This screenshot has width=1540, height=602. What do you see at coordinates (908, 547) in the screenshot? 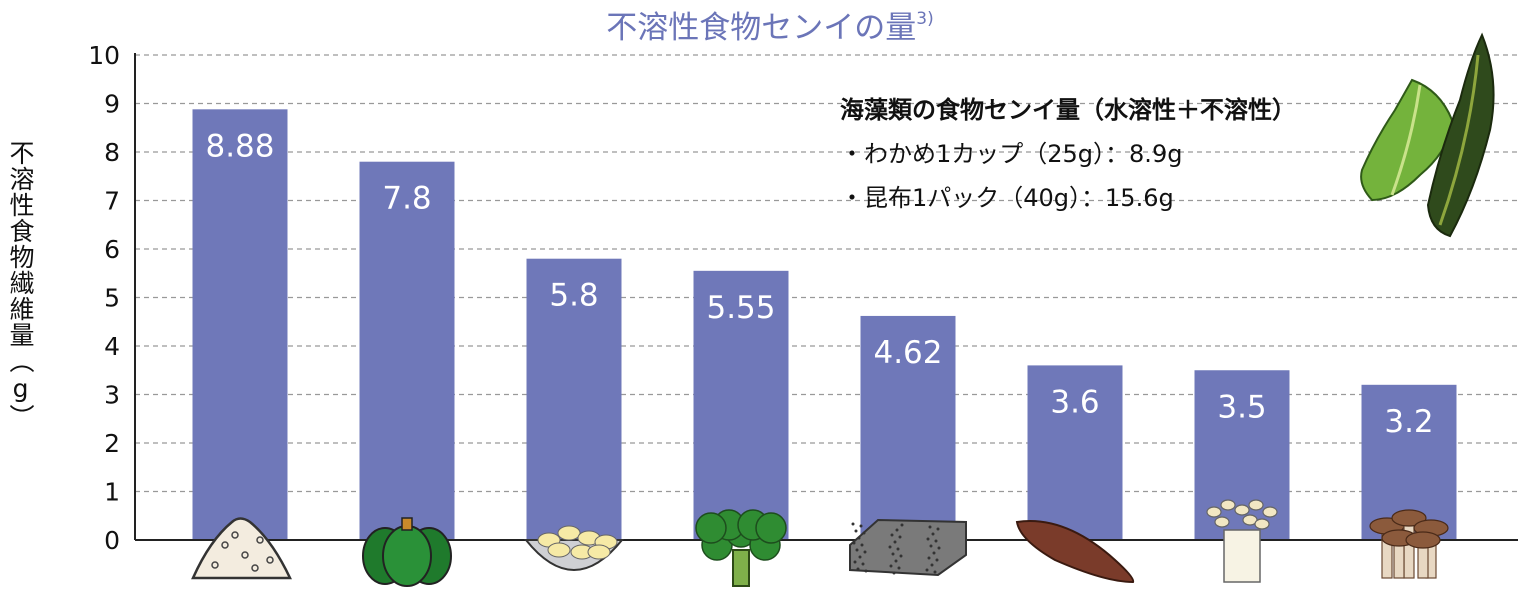
I see `konjac-icon` at bounding box center [908, 547].